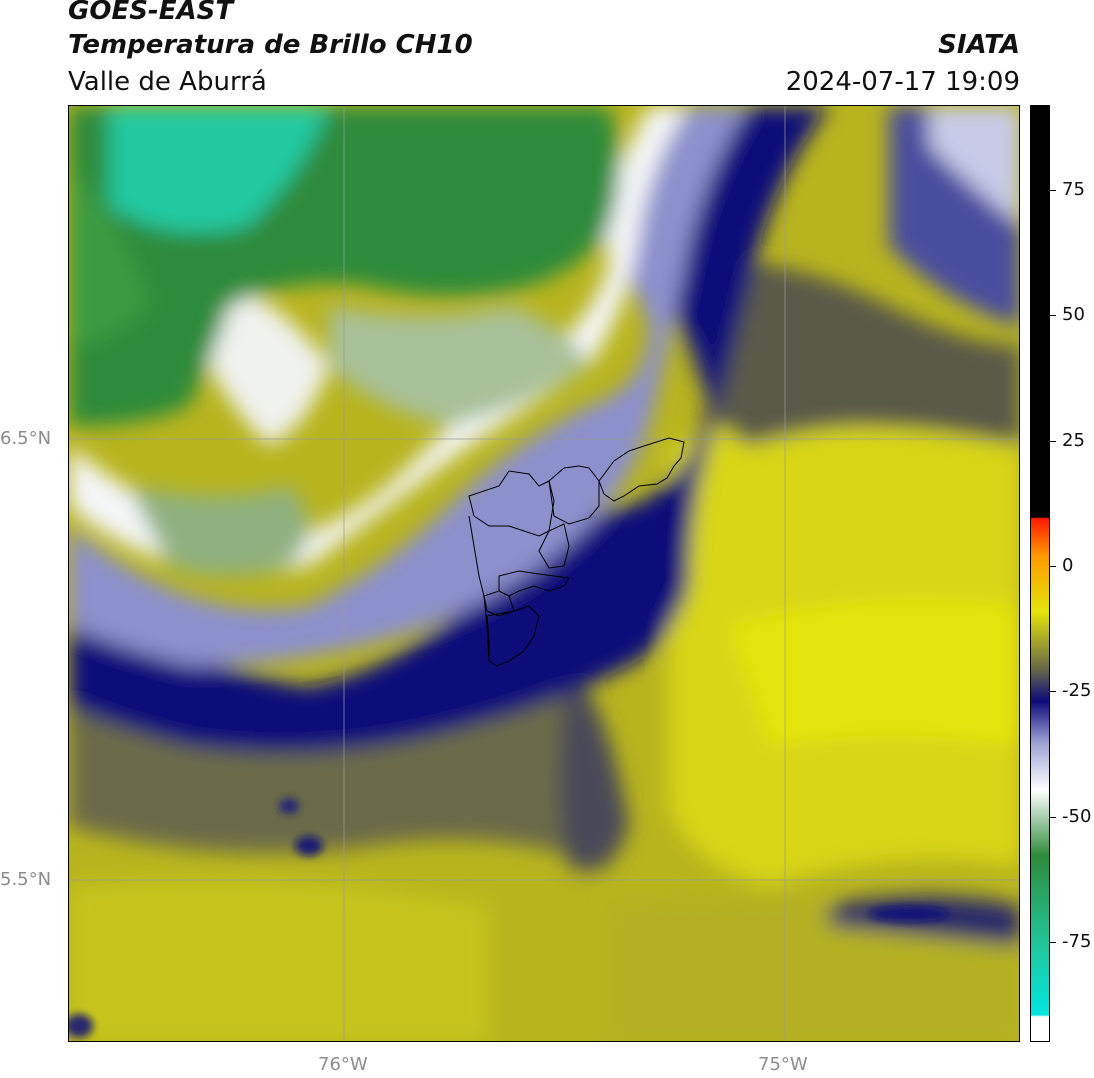  What do you see at coordinates (979, 45) in the screenshot?
I see `organization-label: SIATA` at bounding box center [979, 45].